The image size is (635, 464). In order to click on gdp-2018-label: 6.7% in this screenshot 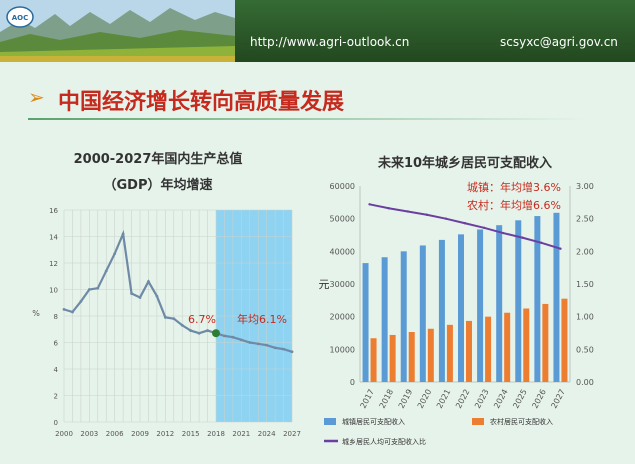, I will do `click(202, 319)`.